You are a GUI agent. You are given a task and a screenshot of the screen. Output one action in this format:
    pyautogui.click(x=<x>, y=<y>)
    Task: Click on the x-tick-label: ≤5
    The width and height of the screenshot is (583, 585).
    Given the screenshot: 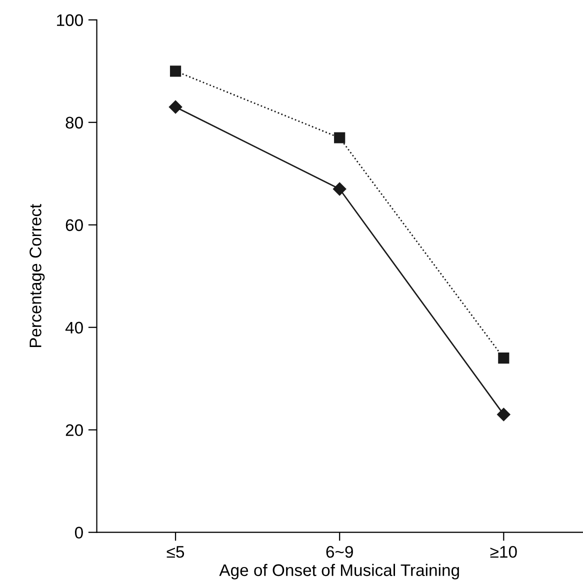 What is the action you would take?
    pyautogui.click(x=175, y=552)
    